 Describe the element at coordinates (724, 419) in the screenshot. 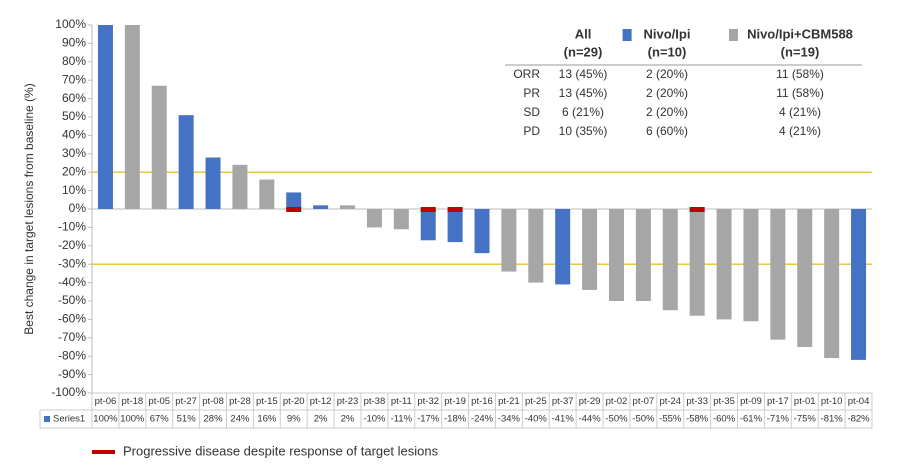

I see `value-label: -60%` at that location.